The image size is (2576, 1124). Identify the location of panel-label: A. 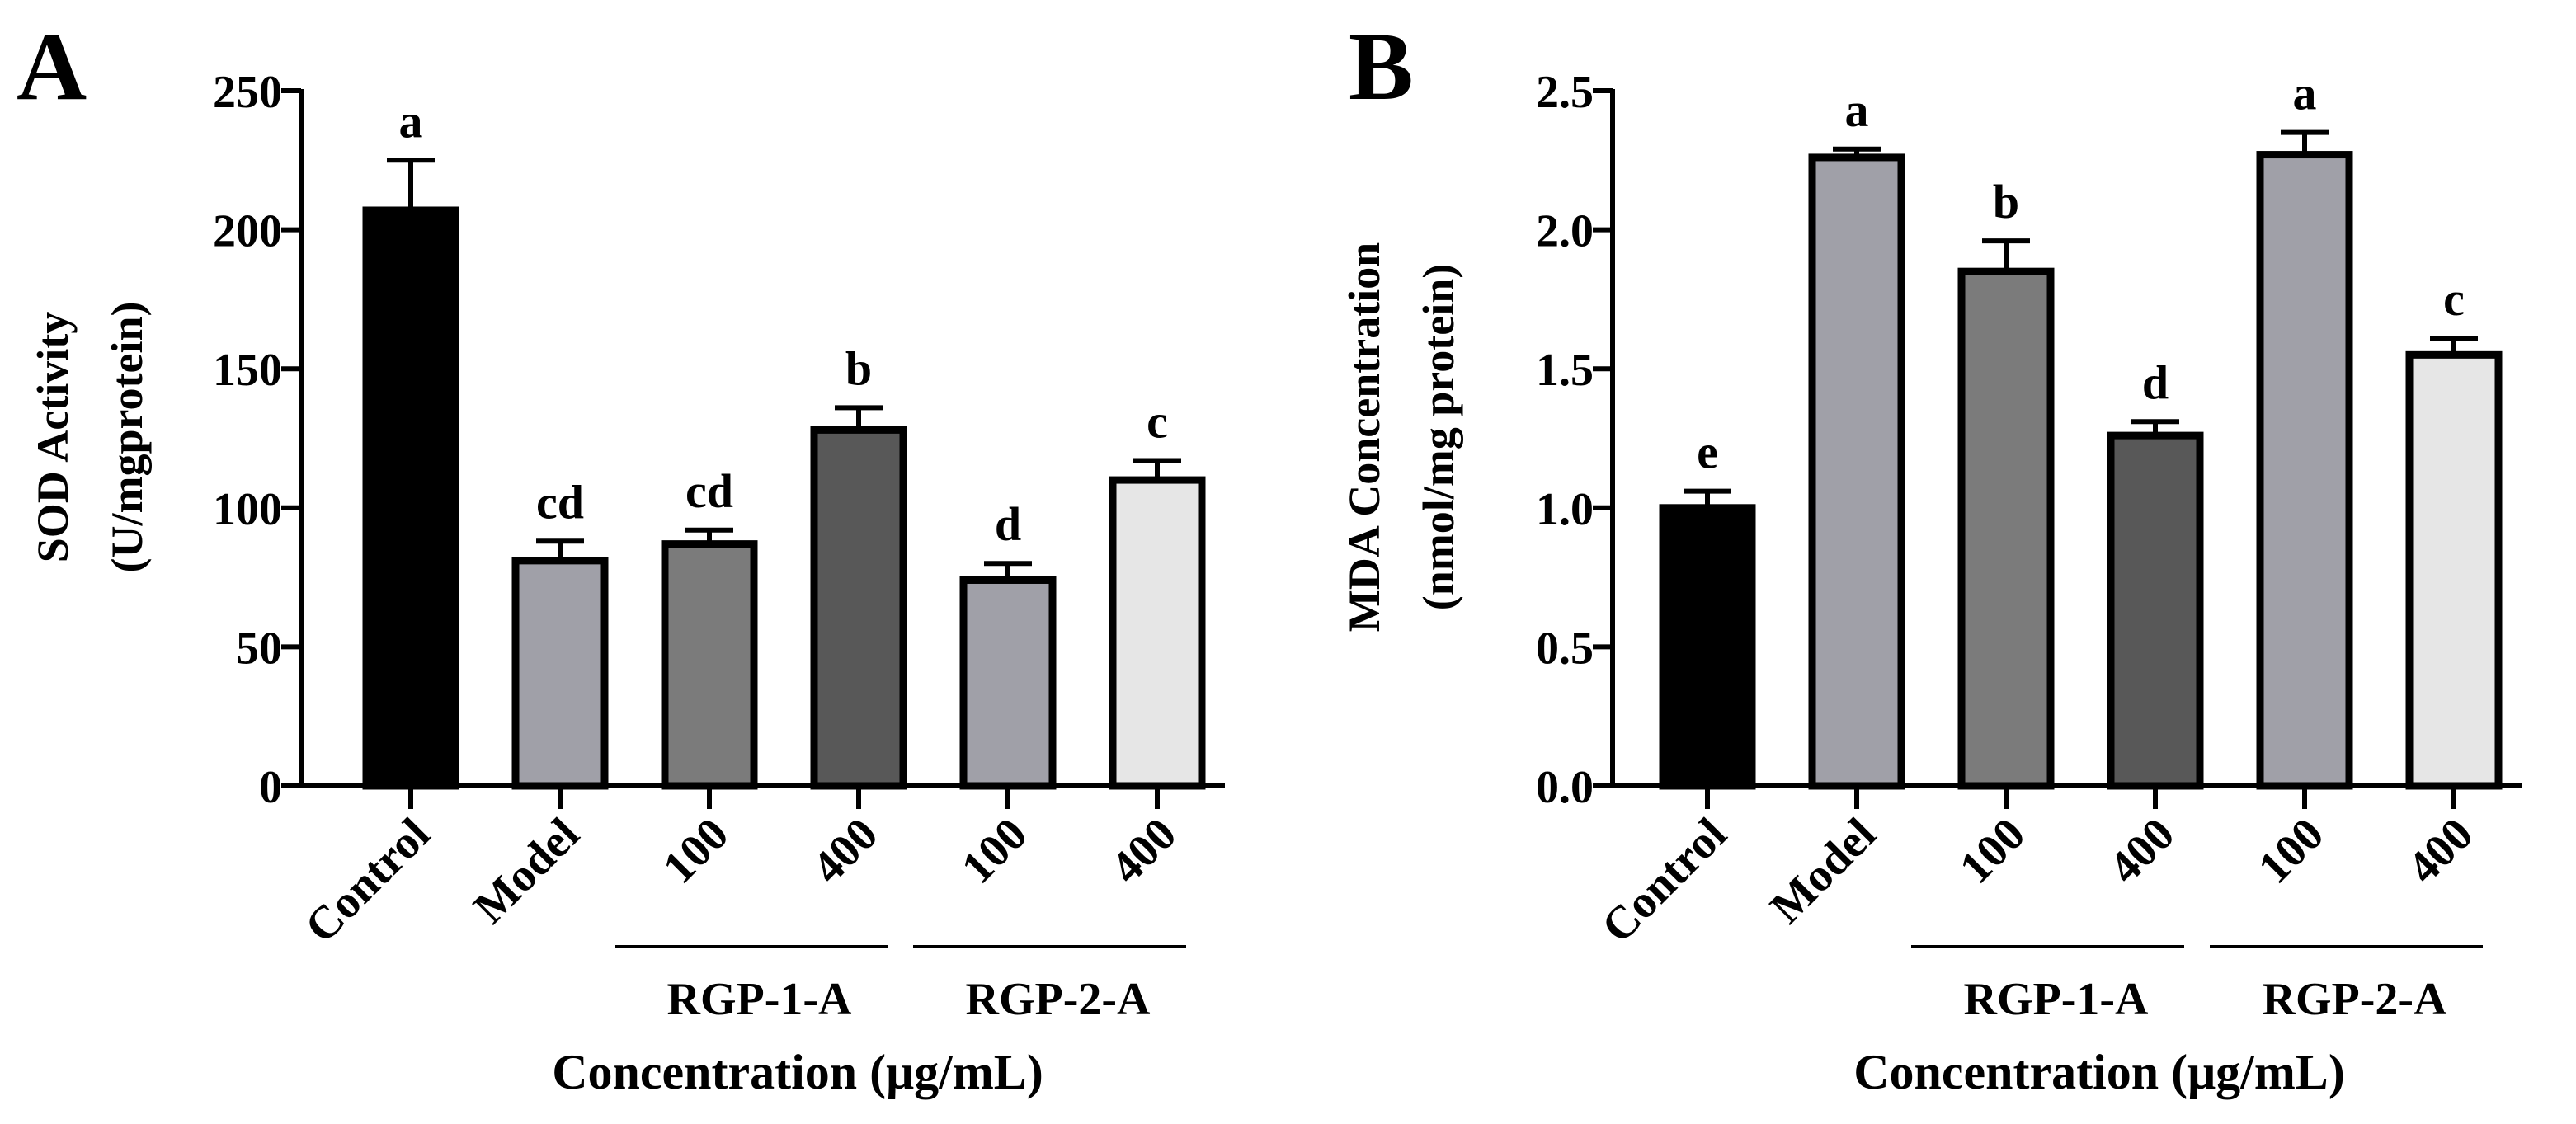
(51, 66).